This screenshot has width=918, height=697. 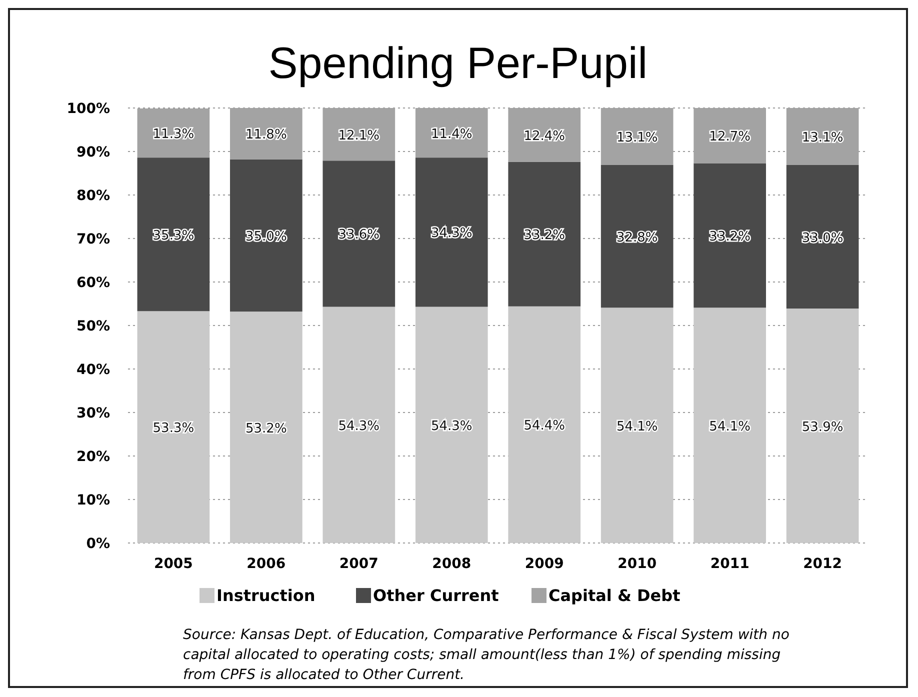 I want to click on data-label: 11.8%, so click(x=266, y=135).